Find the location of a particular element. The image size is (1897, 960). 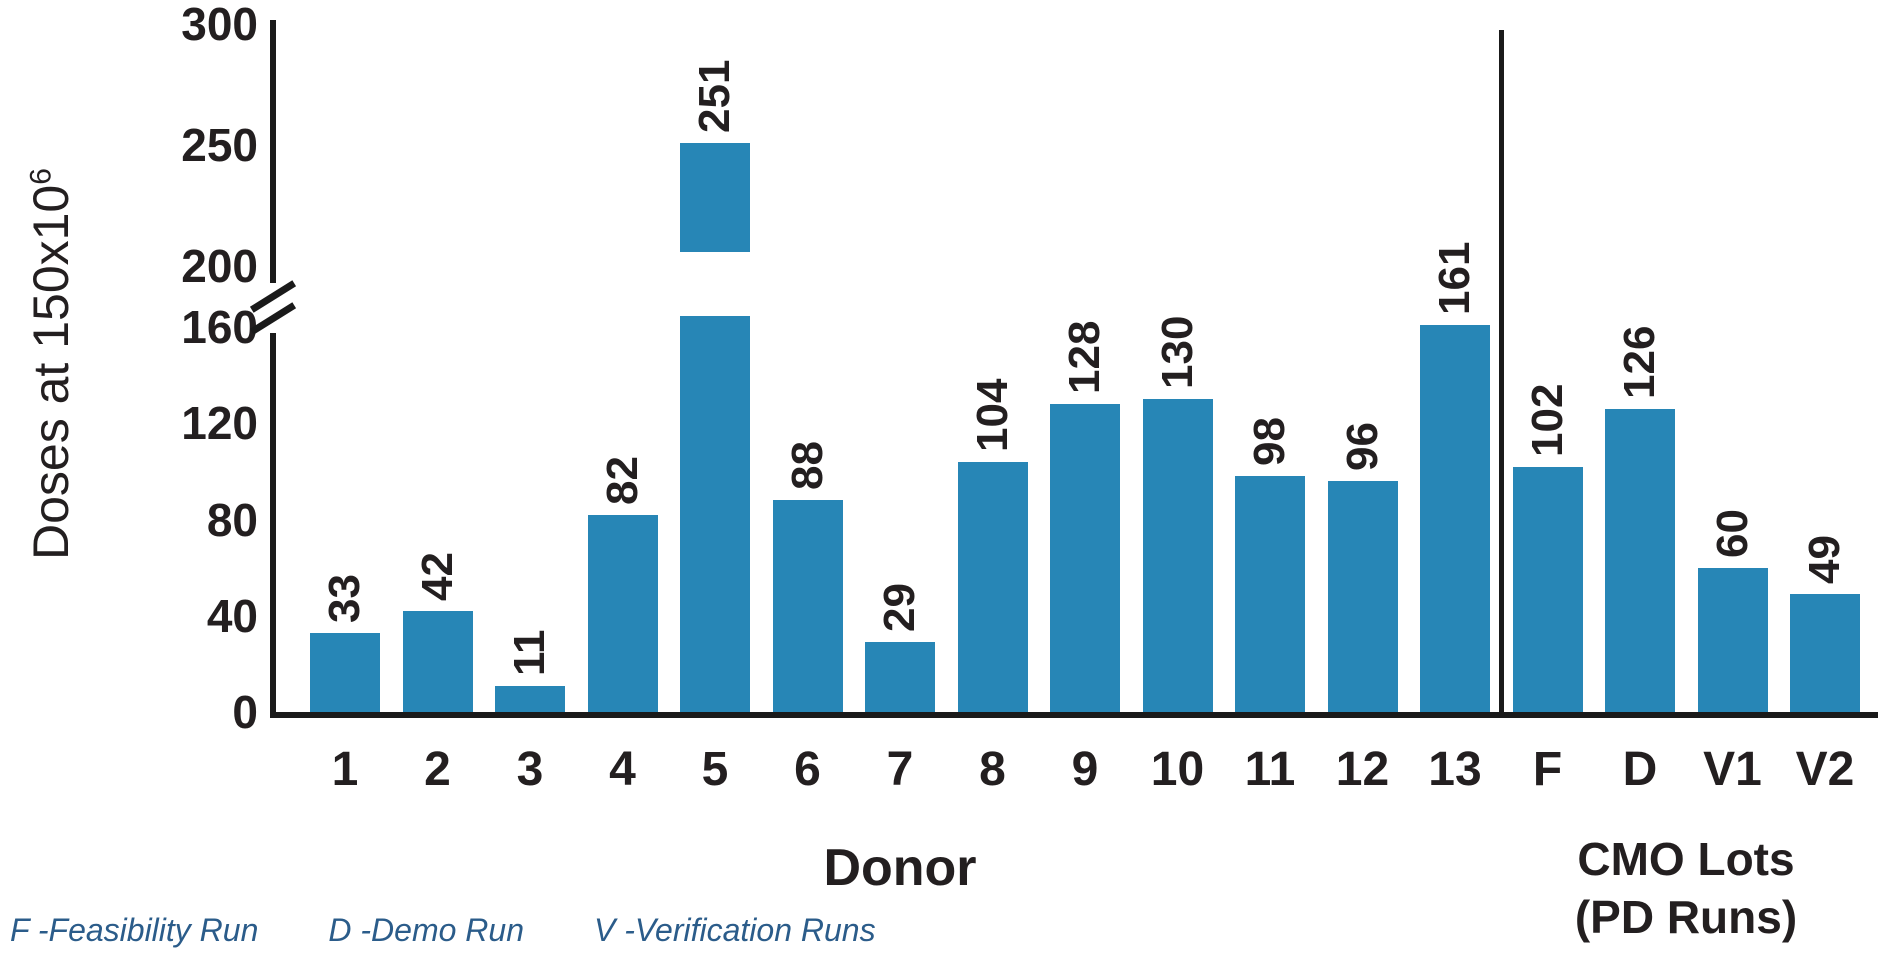

x-tick-label-6: 6 is located at coordinates (807, 769).